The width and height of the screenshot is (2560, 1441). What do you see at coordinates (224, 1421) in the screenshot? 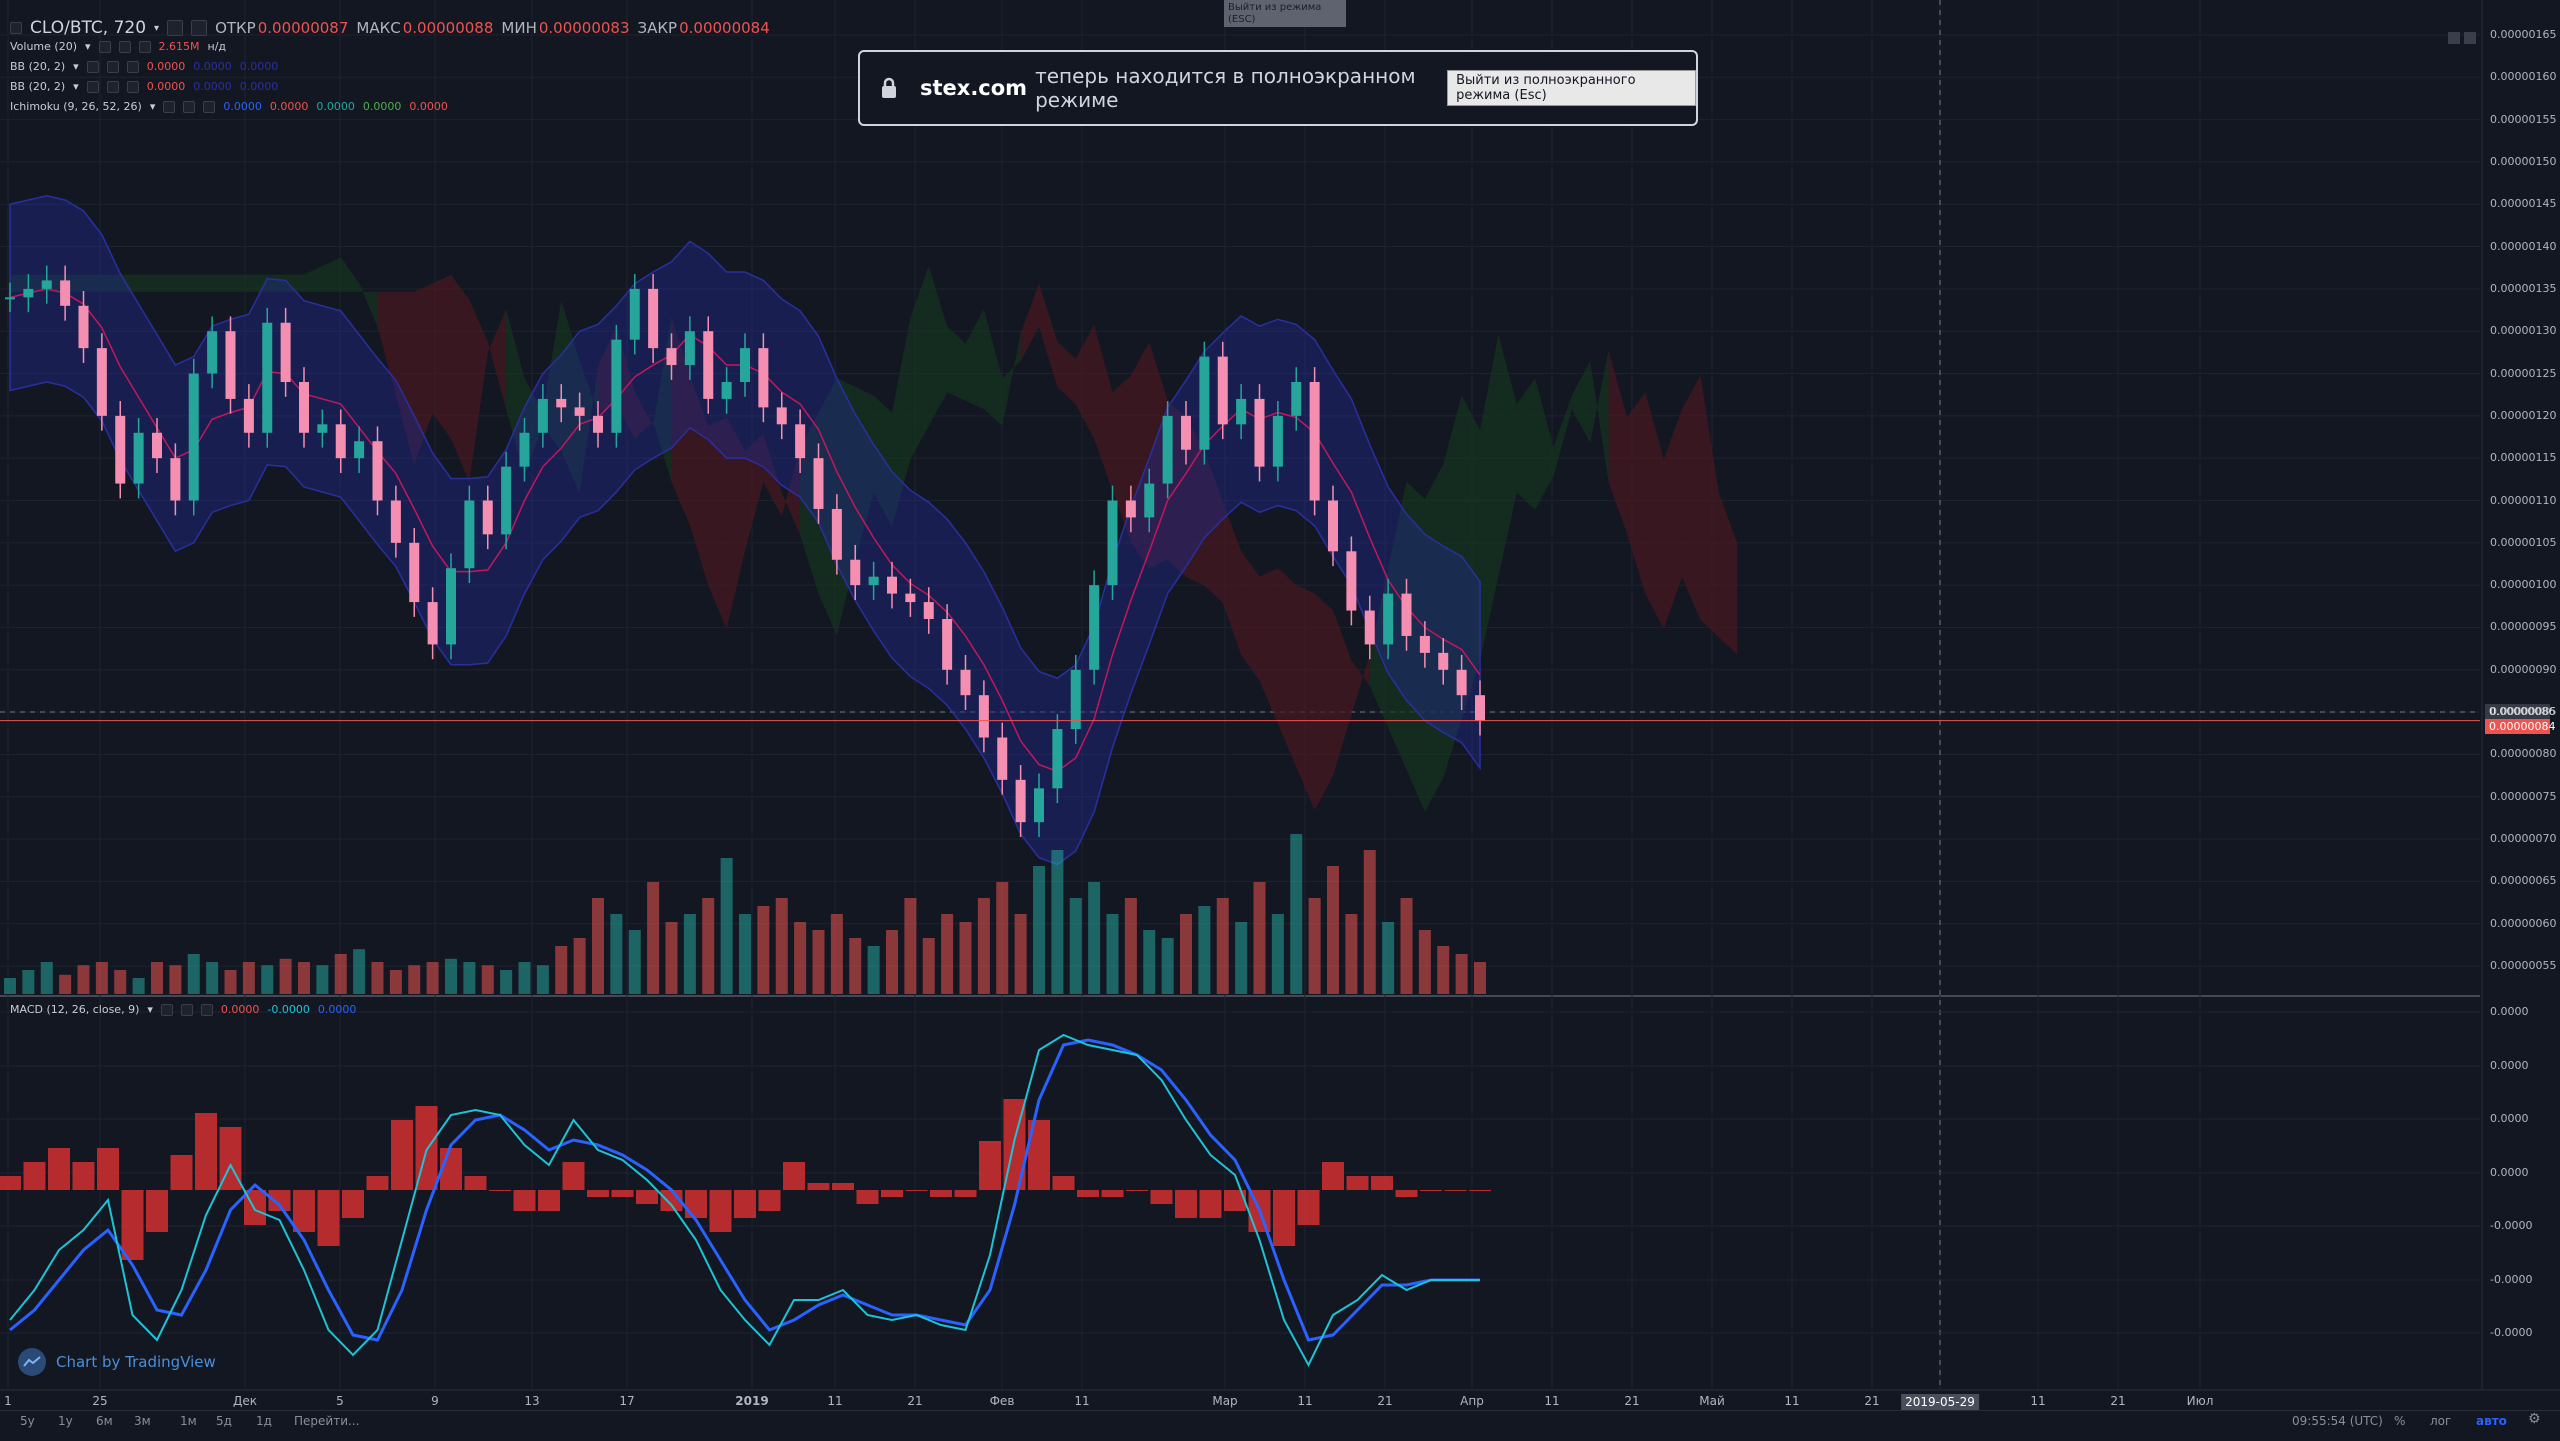
I see `timeframe-button: 5д` at bounding box center [224, 1421].